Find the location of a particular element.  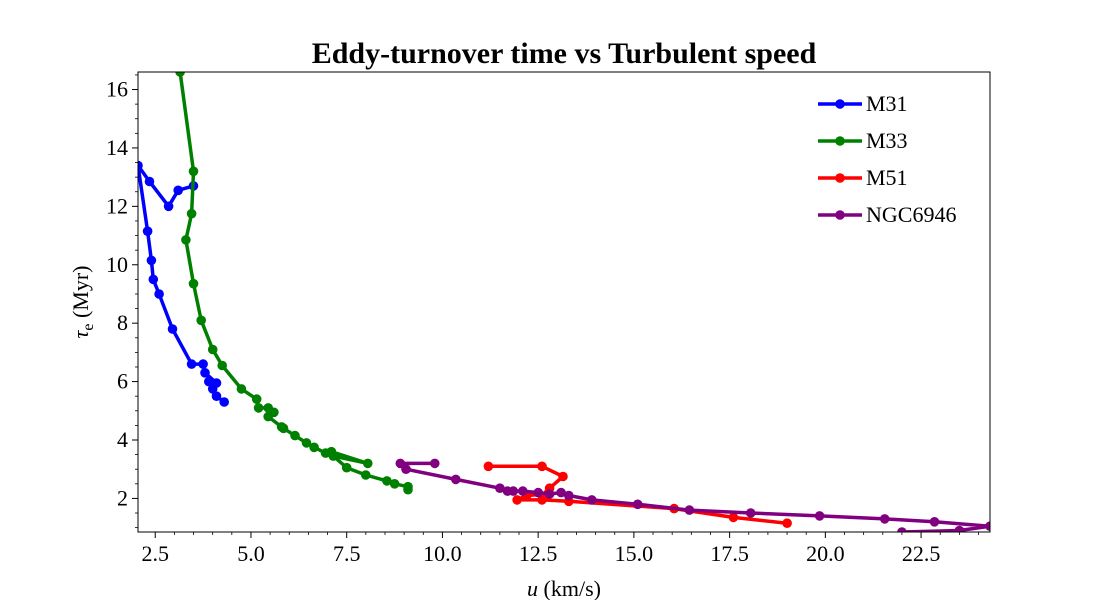

series-line-m33 is located at coordinates (294, 282).